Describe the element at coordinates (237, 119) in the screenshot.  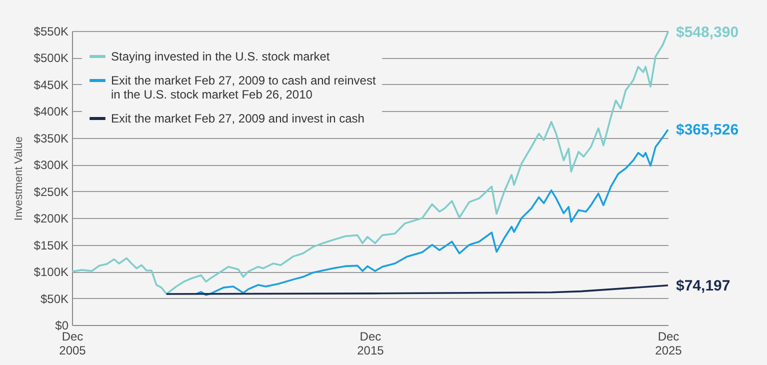
I see `legend-label: Exit the market Feb 27, 2009 and invest in cash` at that location.